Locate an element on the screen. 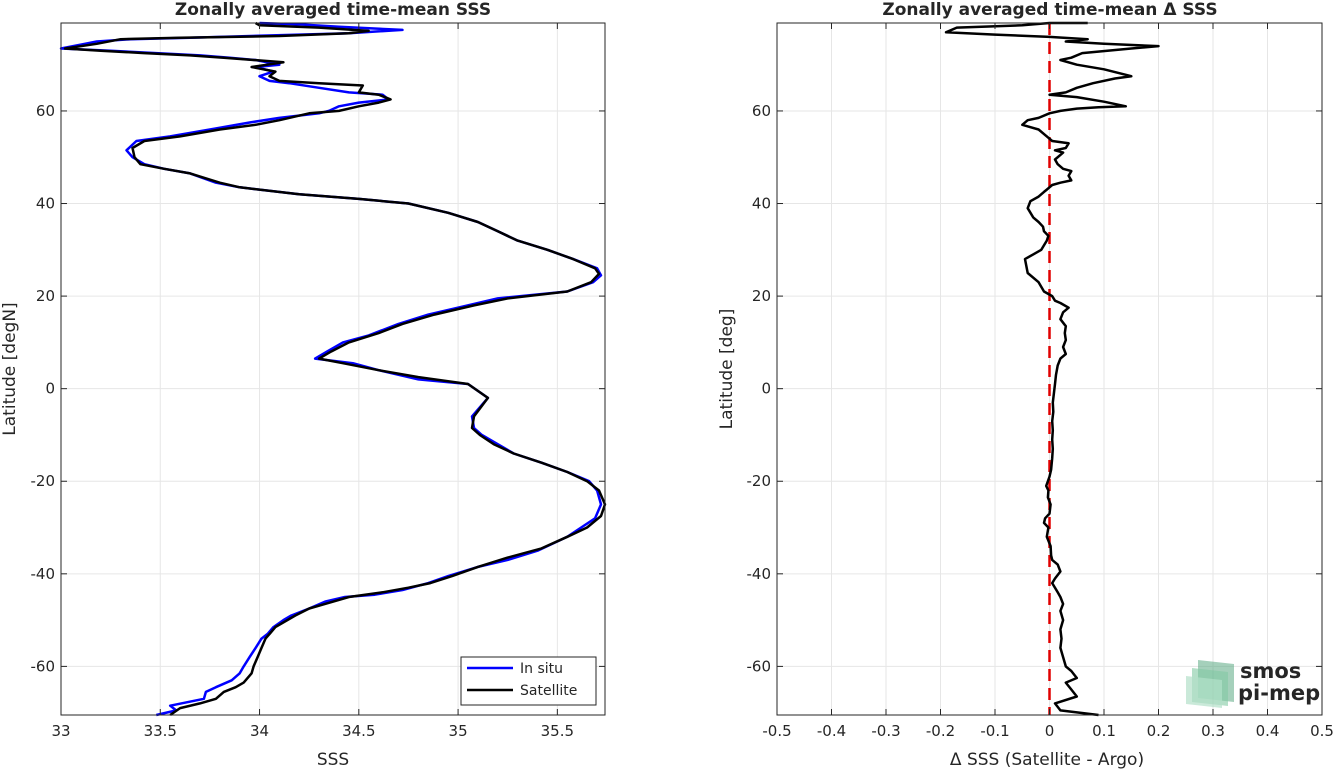 This screenshot has height=774, width=1336. x-tick-label-35-5: 35.5 is located at coordinates (557, 731).